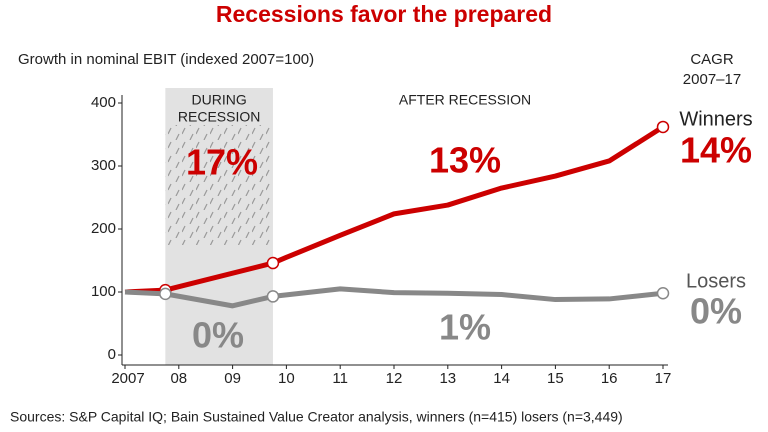  Describe the element at coordinates (663, 378) in the screenshot. I see `x-tick-label: 17` at that location.